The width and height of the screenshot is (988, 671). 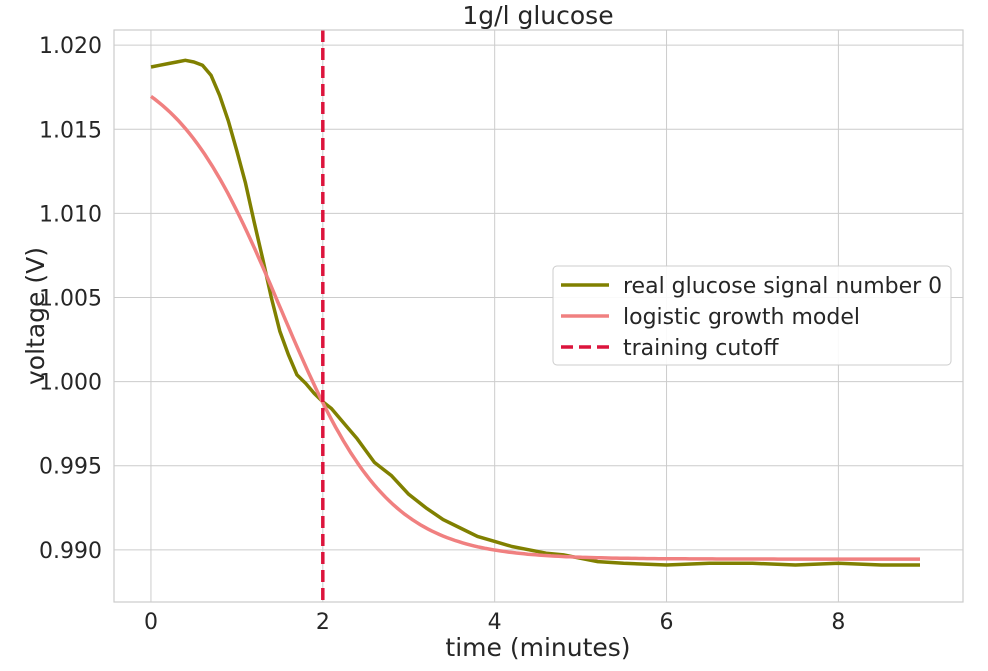 What do you see at coordinates (782, 286) in the screenshot?
I see `legend-label: real glucose signal number 0` at bounding box center [782, 286].